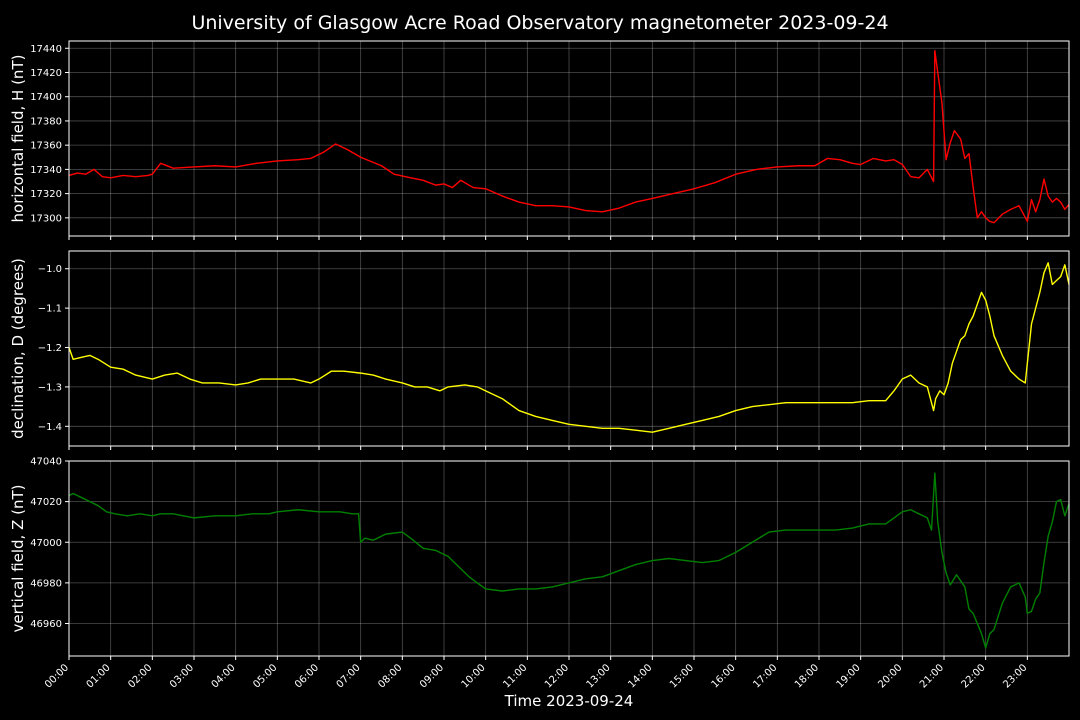 The image size is (1080, 720). Describe the element at coordinates (640, 676) in the screenshot. I see `x-tick-label: 14:00` at that location.